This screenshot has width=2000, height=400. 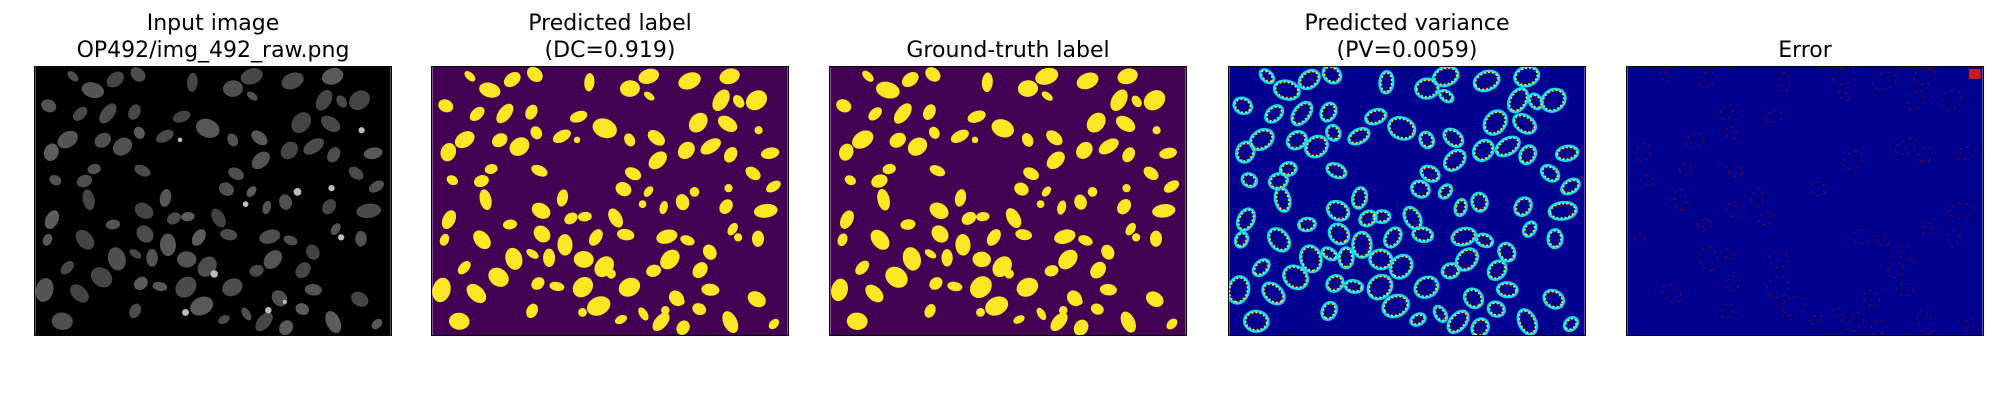 What do you see at coordinates (213, 37) in the screenshot?
I see `panel-title: Input image OP492/img_492_raw.png` at bounding box center [213, 37].